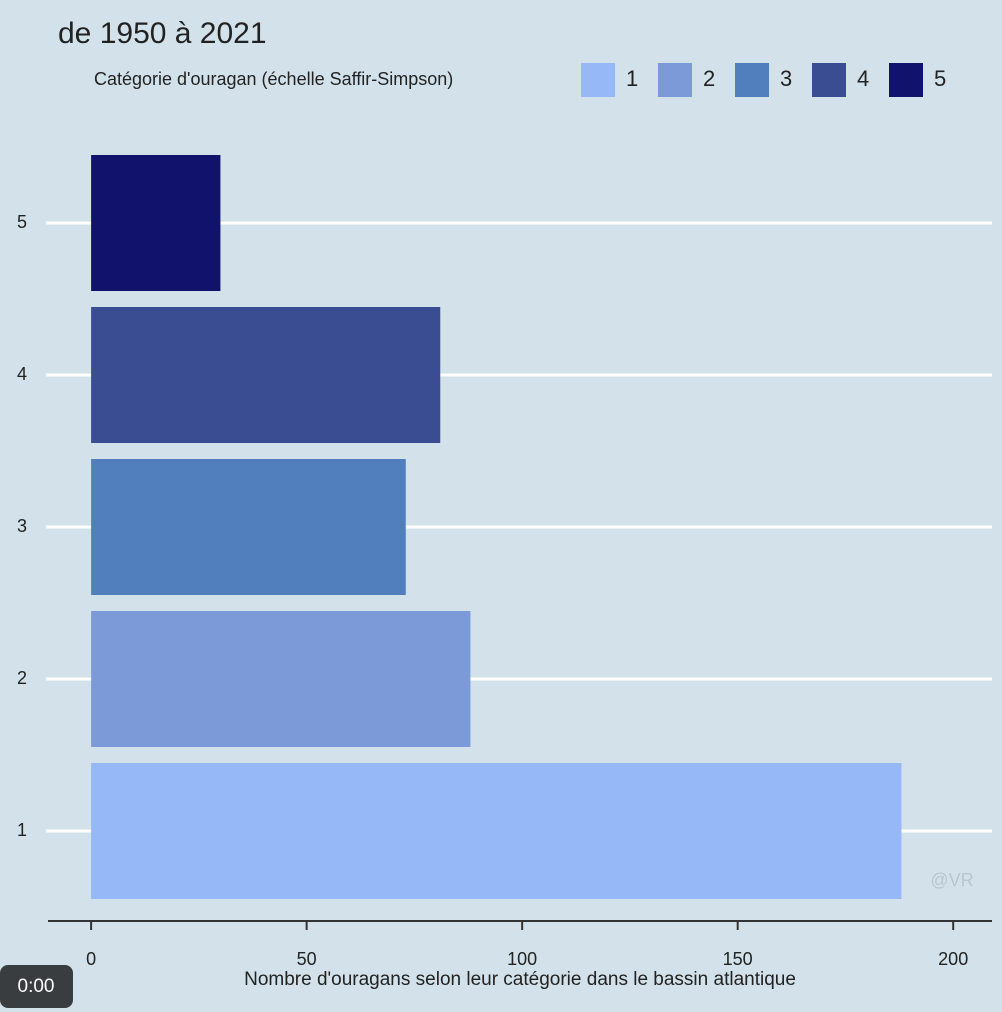 This screenshot has height=1012, width=1002. I want to click on y-tick-label: 4, so click(22, 374).